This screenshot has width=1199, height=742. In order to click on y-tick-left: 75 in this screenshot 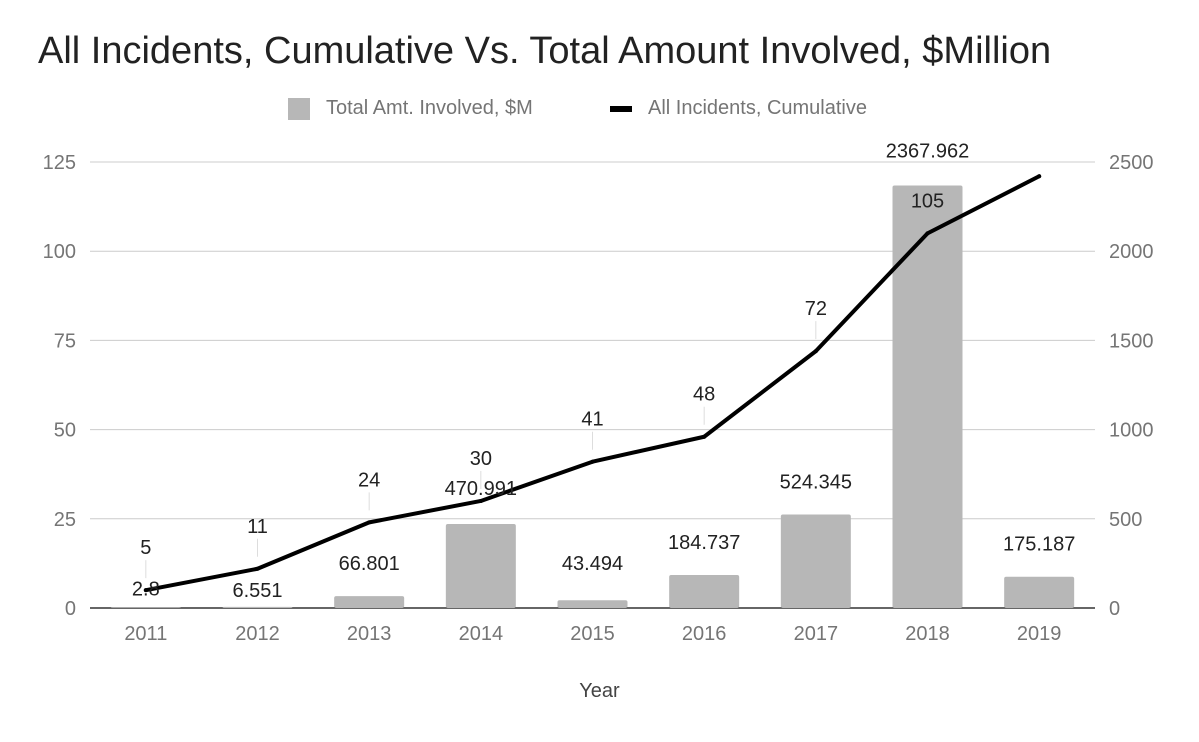, I will do `click(65, 341)`.